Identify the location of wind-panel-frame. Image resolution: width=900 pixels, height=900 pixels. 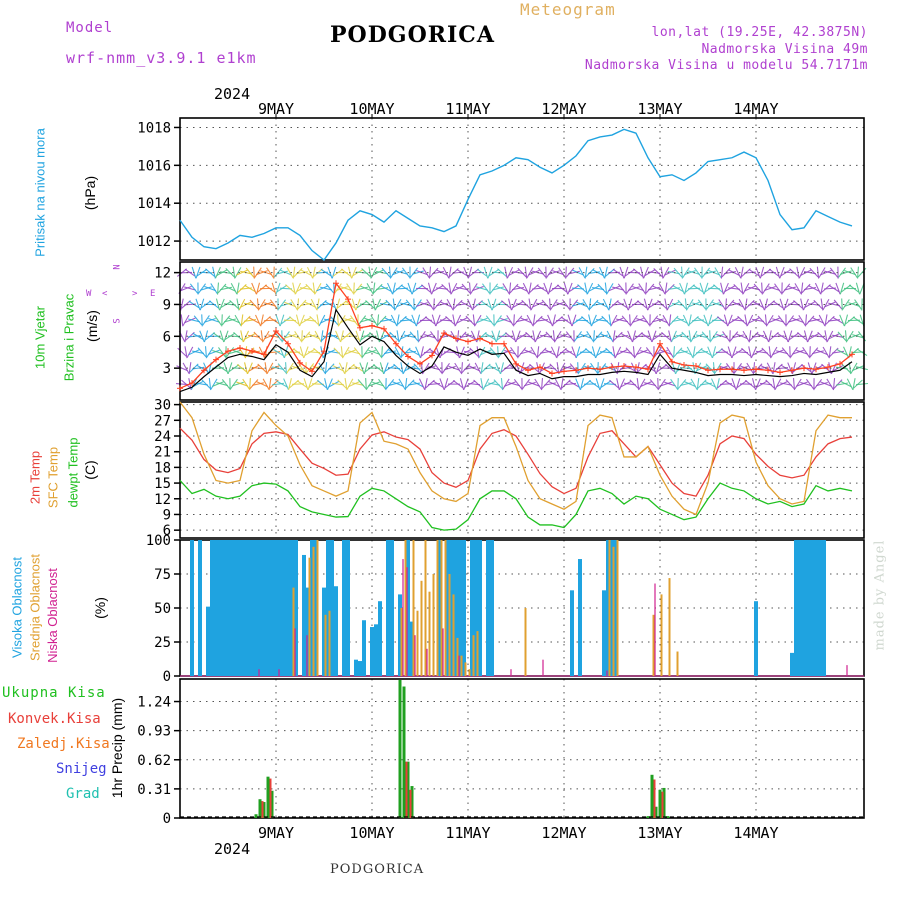
(522, 331).